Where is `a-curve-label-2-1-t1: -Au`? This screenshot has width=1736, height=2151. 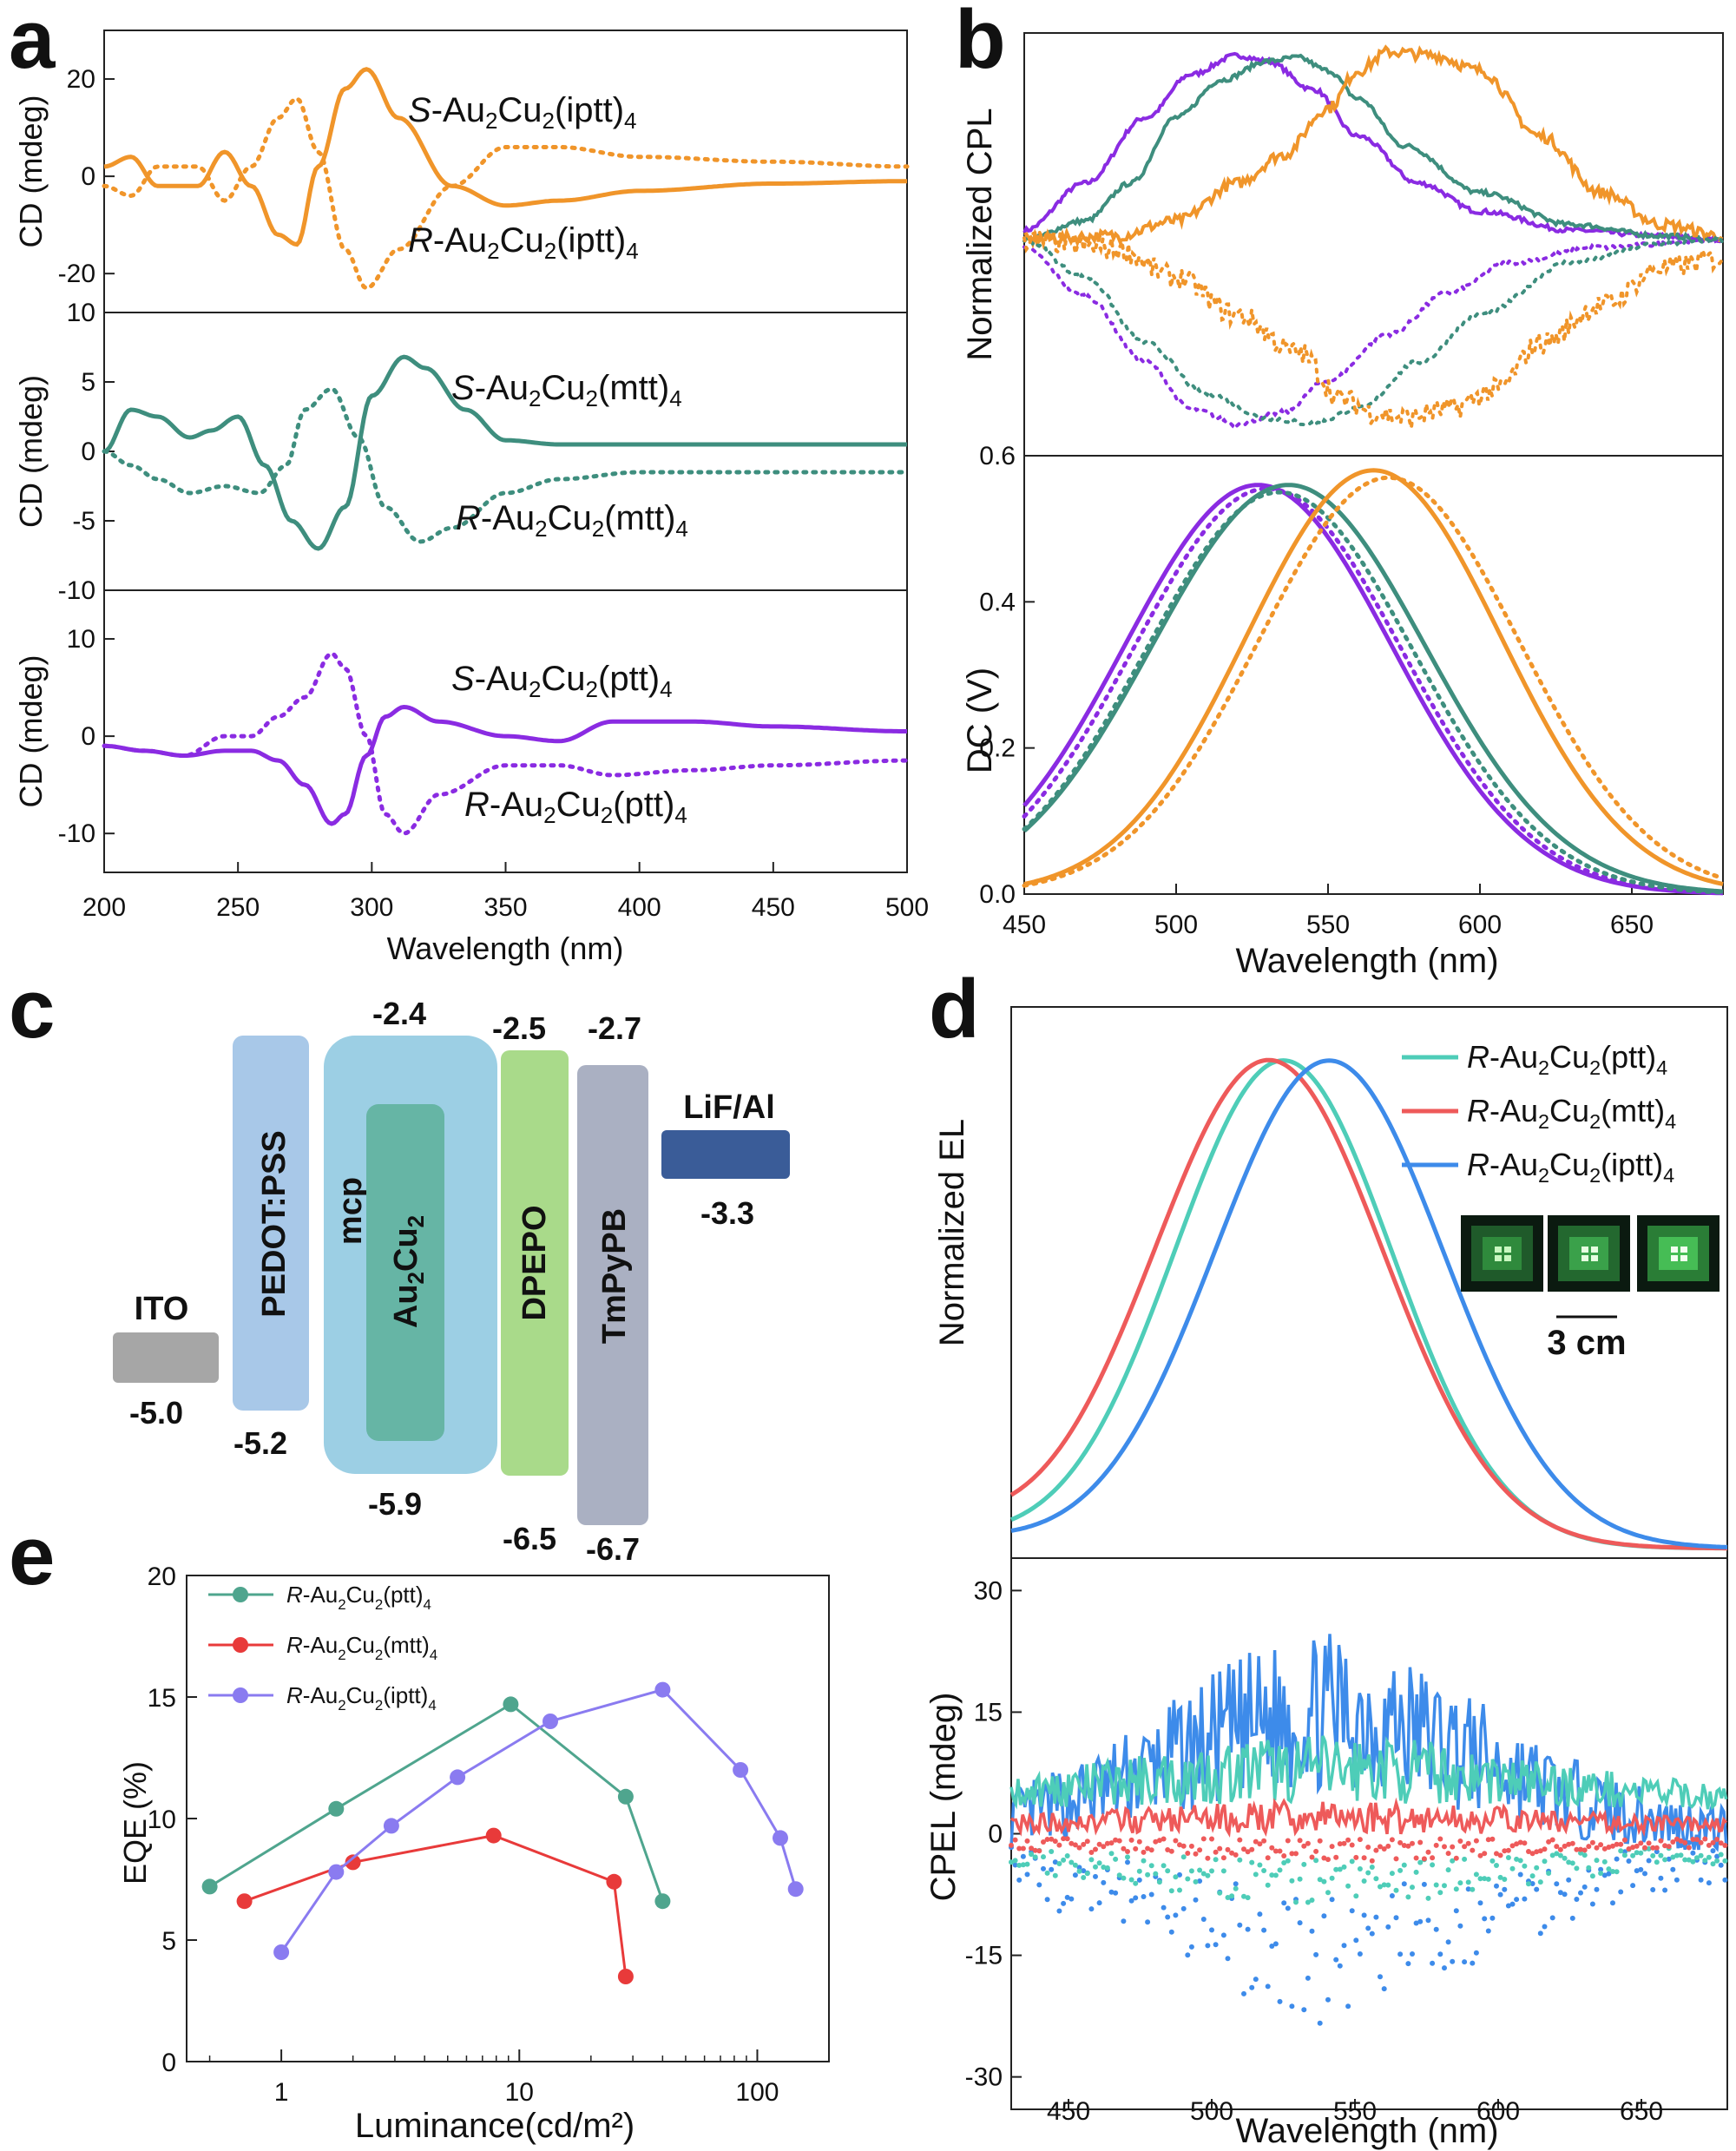 a-curve-label-2-1-t1: -Au is located at coordinates (516, 805).